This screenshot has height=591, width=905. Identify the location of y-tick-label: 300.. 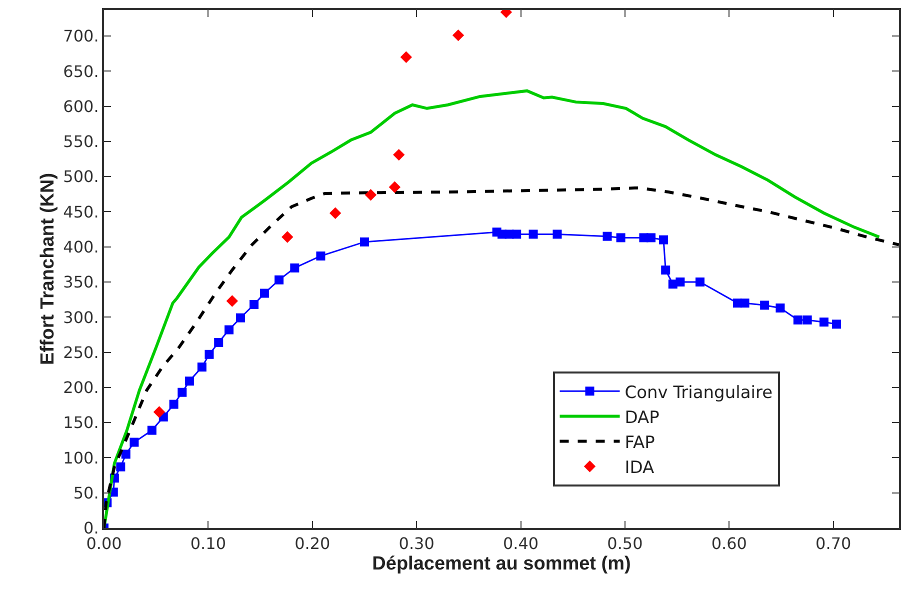
(81, 317).